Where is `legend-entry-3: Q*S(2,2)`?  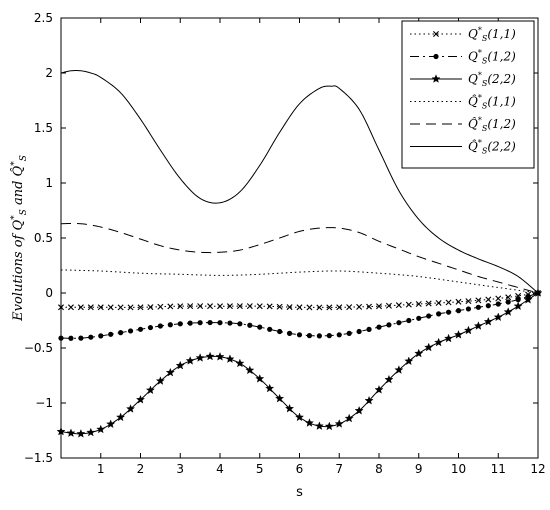 legend-entry-3: Q*S(2,2) is located at coordinates (463, 79).